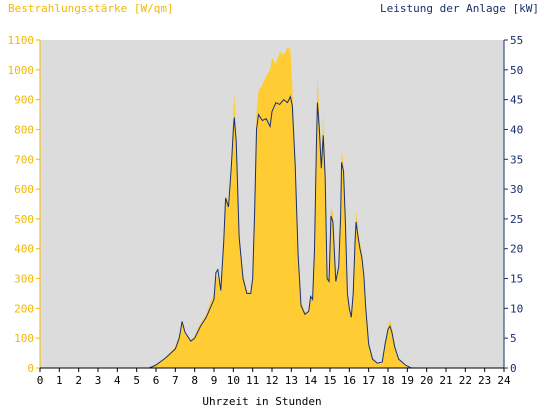  Describe the element at coordinates (516, 40) in the screenshot. I see `y-right-tick-label: 55` at that location.